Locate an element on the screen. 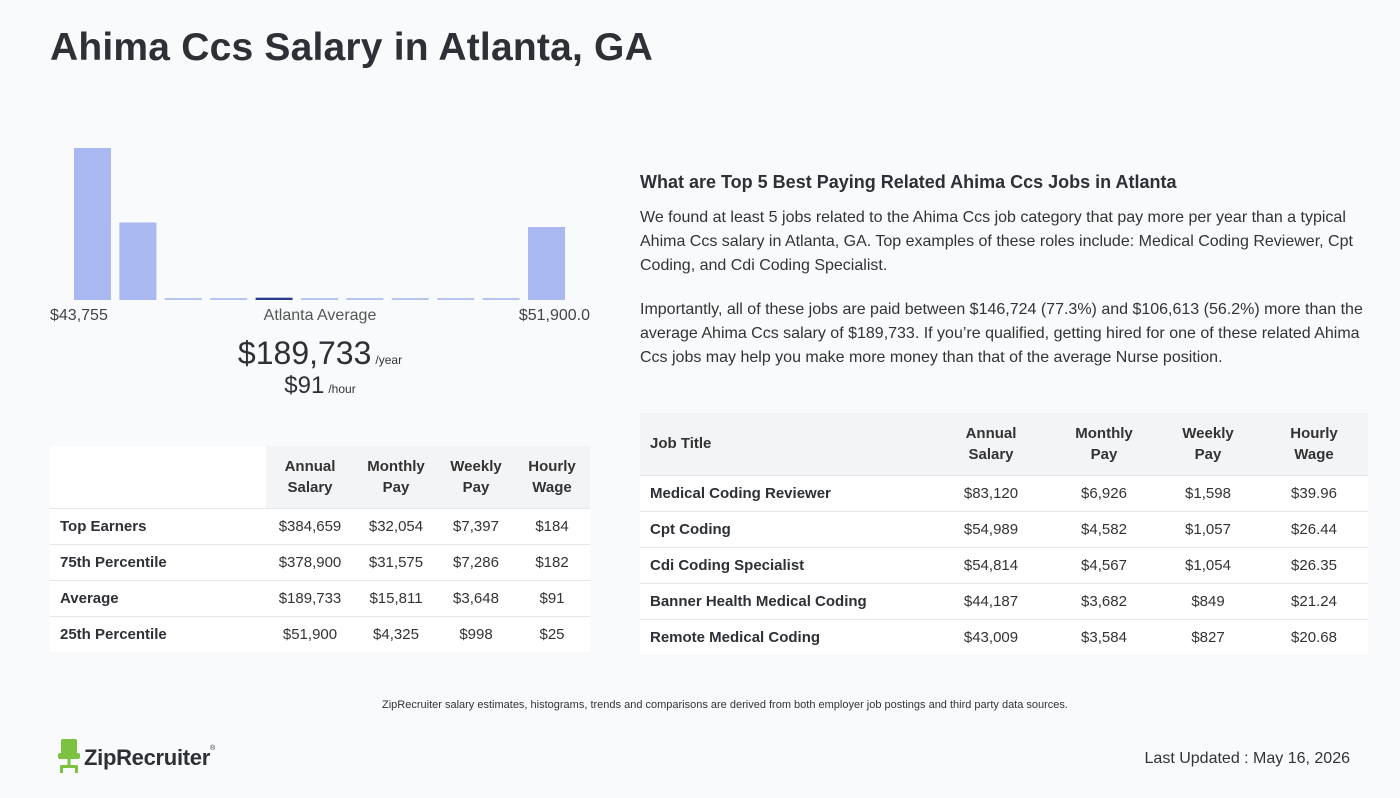  cell-weekly: $3,648 is located at coordinates (476, 597).